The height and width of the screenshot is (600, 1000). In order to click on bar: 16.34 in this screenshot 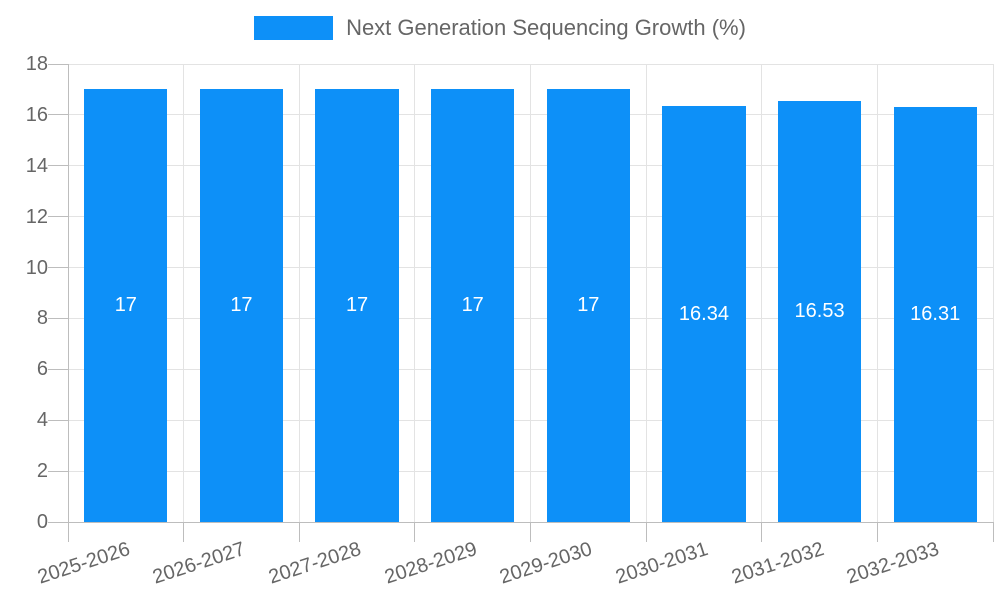, I will do `click(704, 314)`.